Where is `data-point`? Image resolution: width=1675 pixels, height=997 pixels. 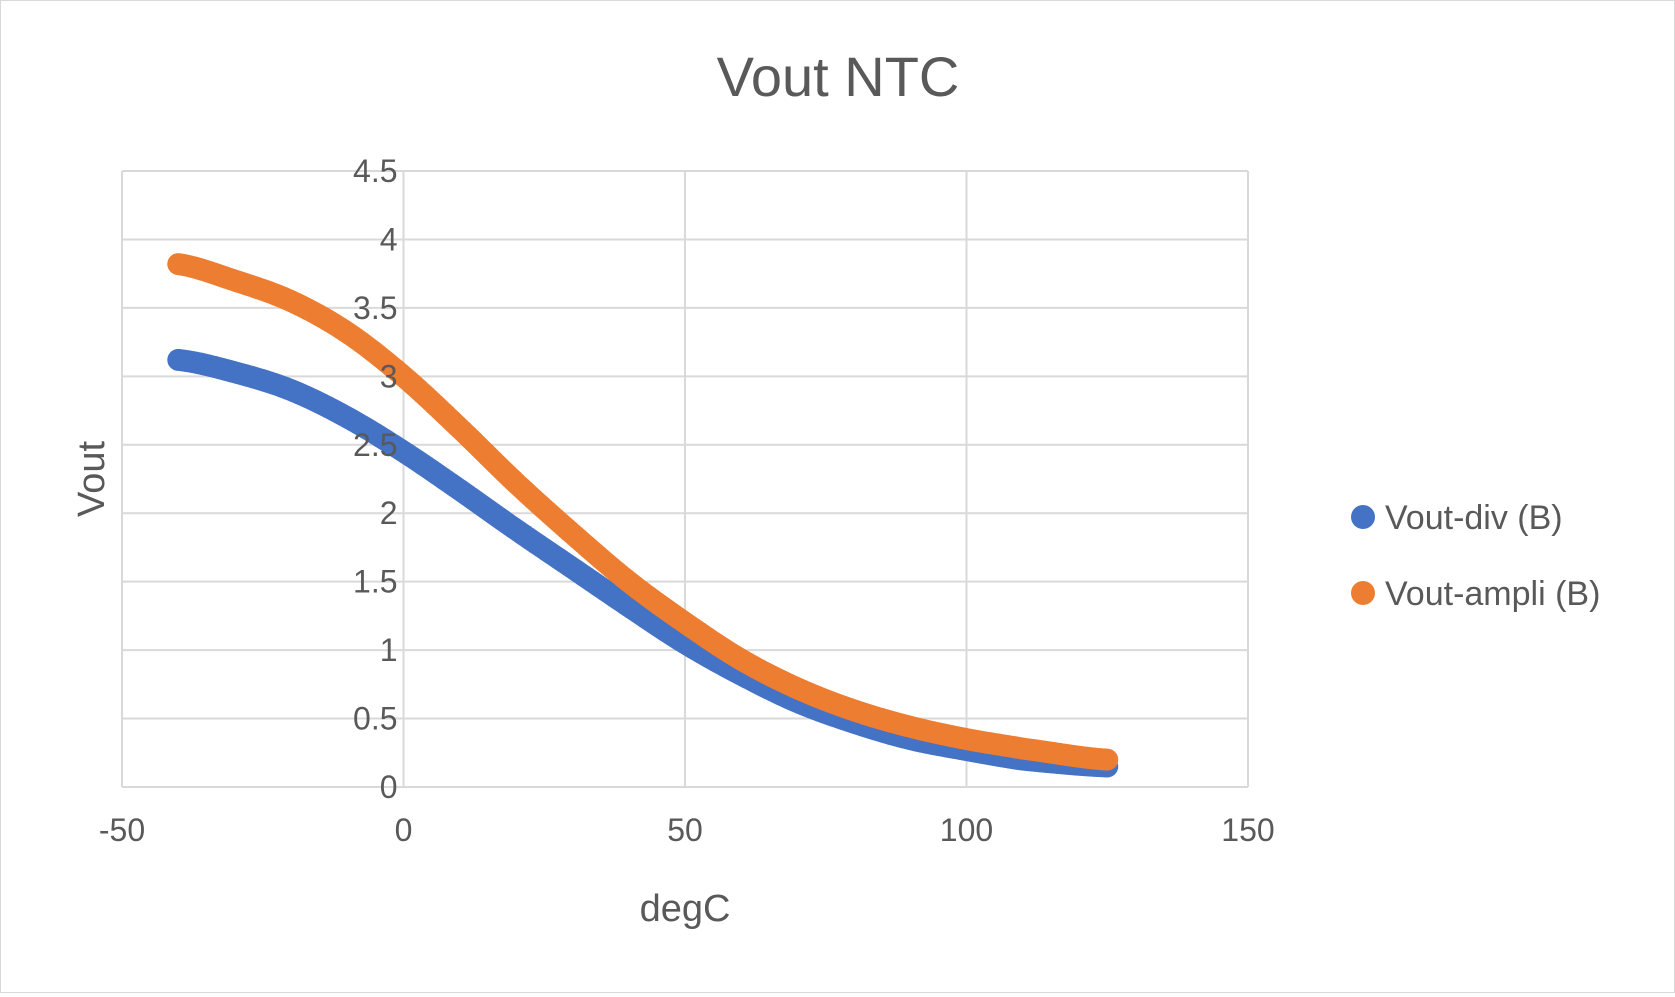
data-point is located at coordinates (1107, 759).